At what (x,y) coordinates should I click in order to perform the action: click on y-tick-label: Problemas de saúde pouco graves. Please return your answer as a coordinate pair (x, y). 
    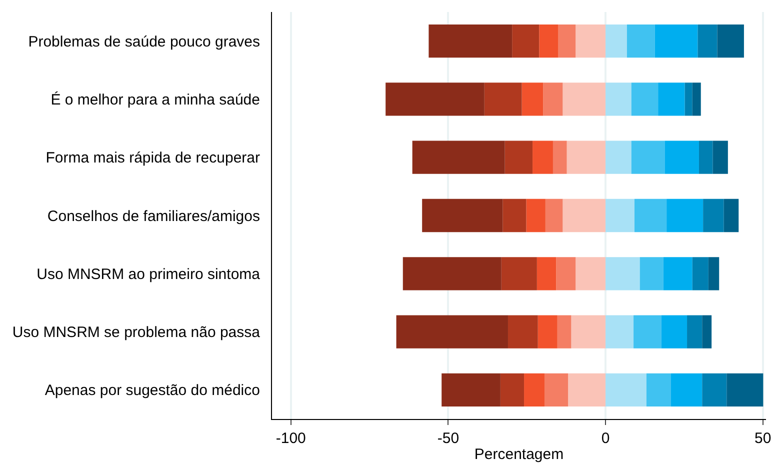
    Looking at the image, I should click on (144, 41).